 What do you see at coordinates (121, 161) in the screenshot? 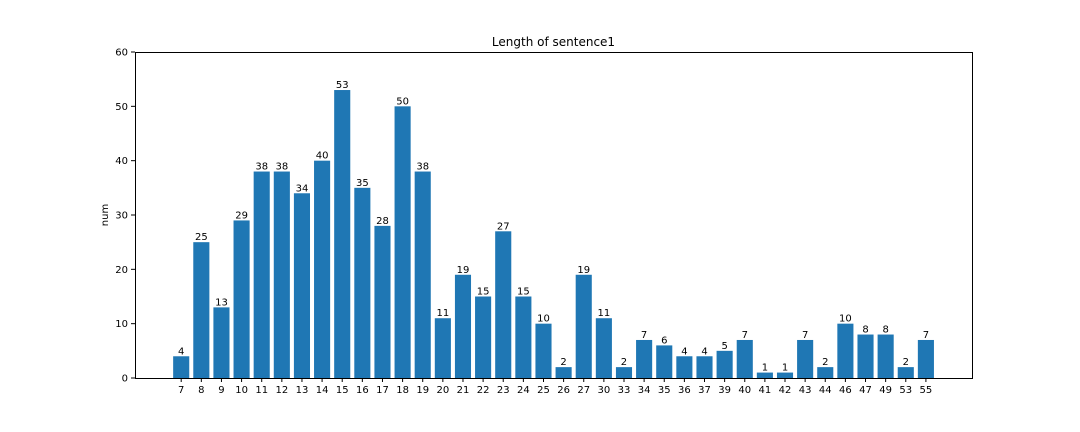
I see `y-tick-label-40: 40` at bounding box center [121, 161].